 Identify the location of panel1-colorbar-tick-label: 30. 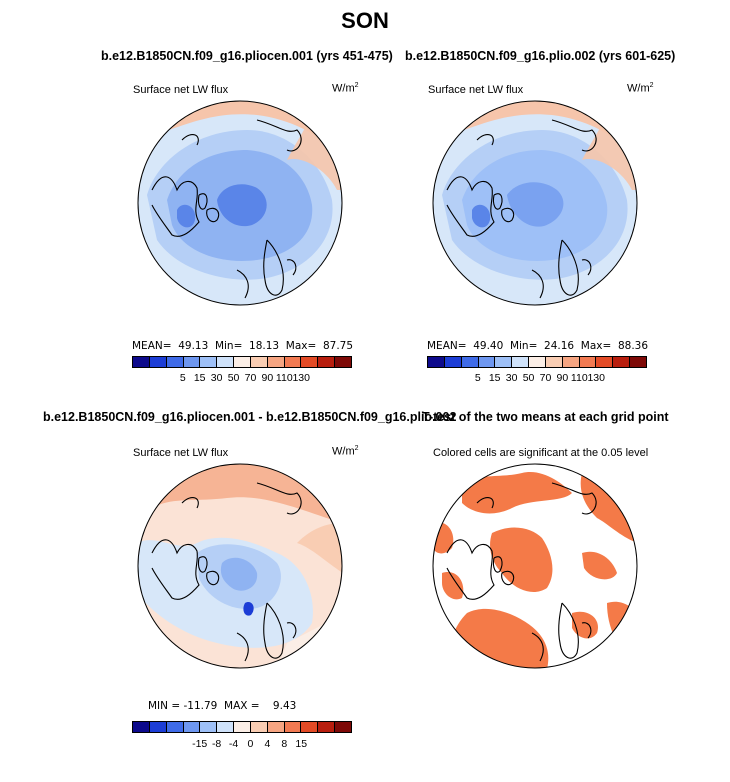
(216, 378).